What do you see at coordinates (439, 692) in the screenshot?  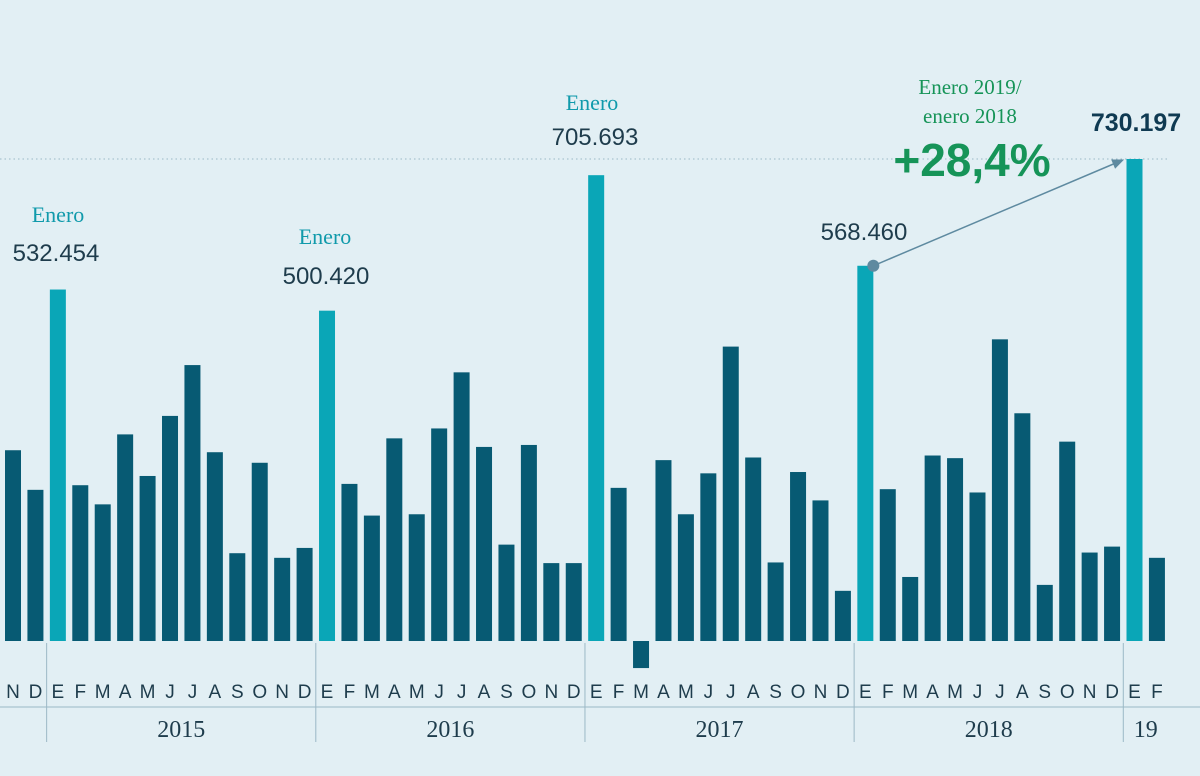 I see `month-label-19: J` at bounding box center [439, 692].